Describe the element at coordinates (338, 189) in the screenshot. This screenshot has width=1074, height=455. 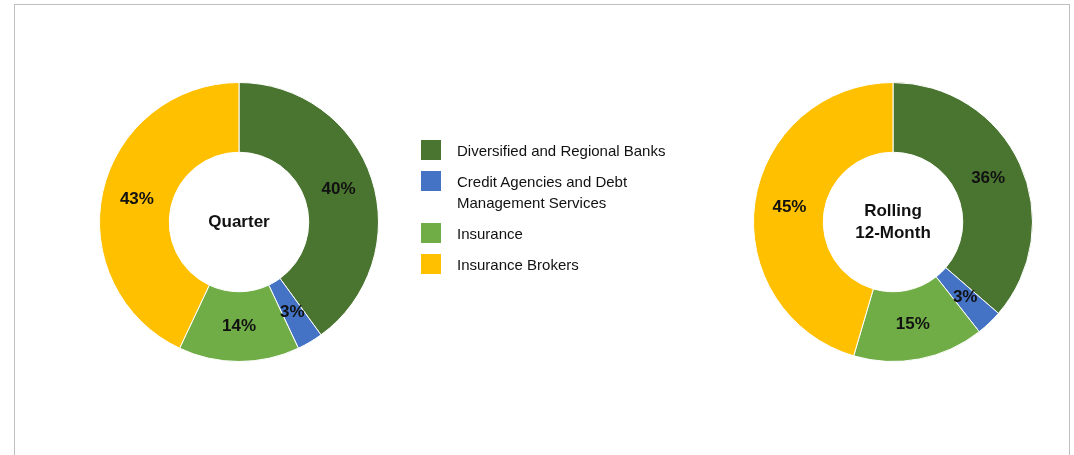
I see `data-label: 40%` at that location.